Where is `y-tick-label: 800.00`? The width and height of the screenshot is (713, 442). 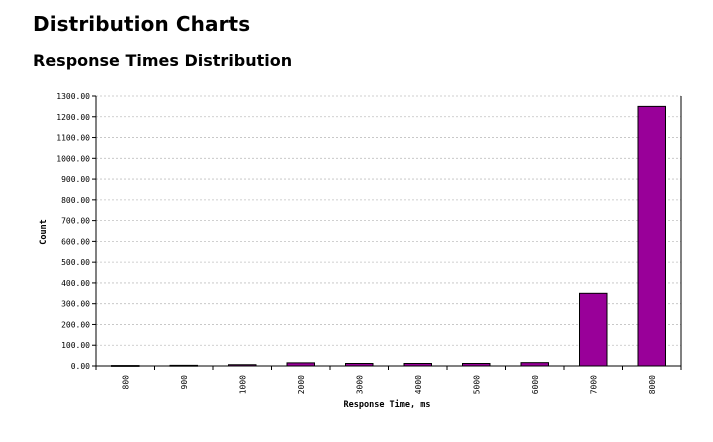 y-tick-label: 800.00 is located at coordinates (75, 200).